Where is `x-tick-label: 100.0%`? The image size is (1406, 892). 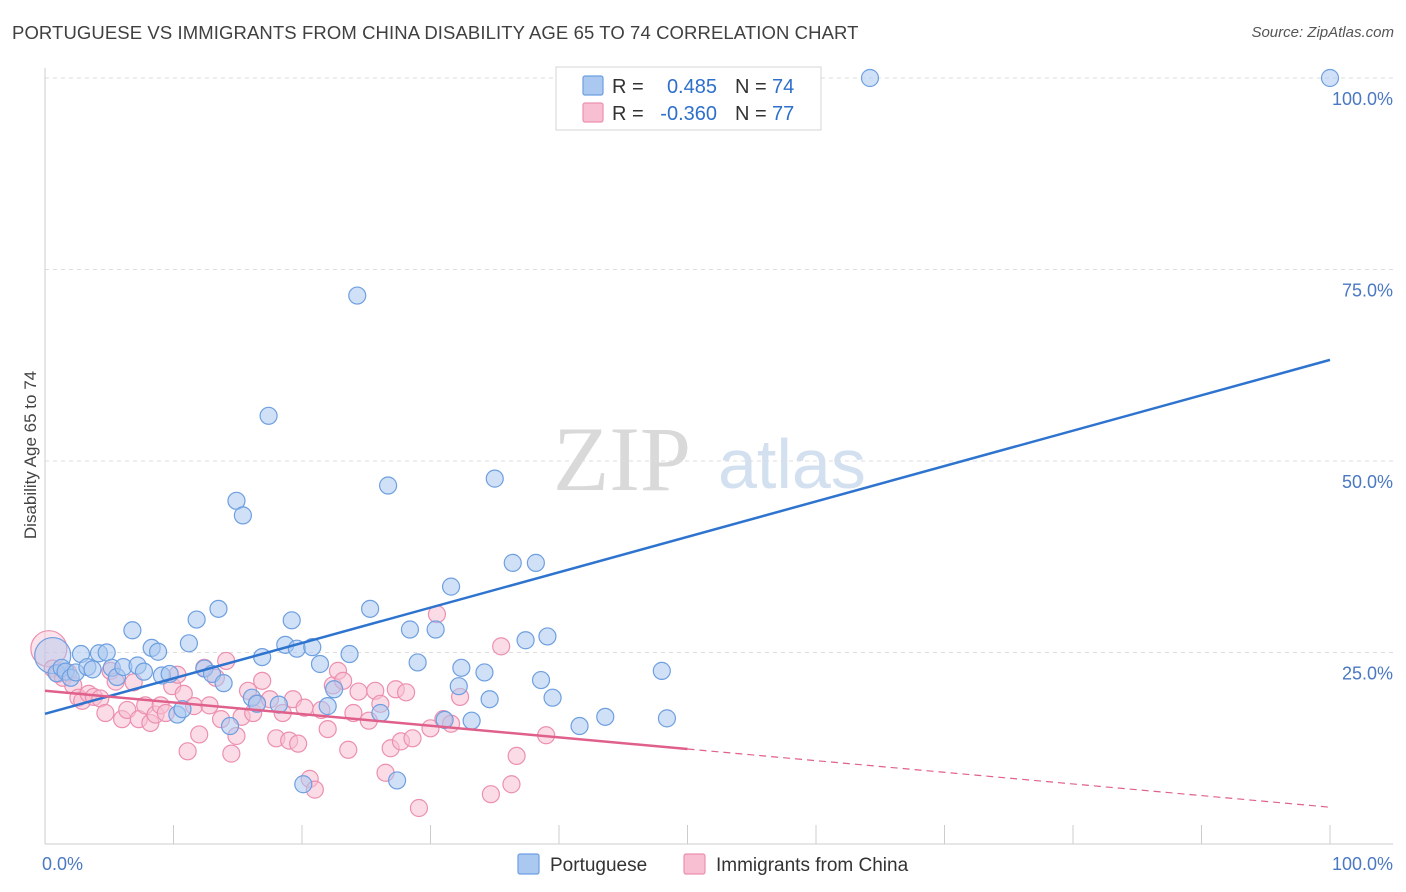
x-tick-label: 100.0% is located at coordinates (1362, 864).